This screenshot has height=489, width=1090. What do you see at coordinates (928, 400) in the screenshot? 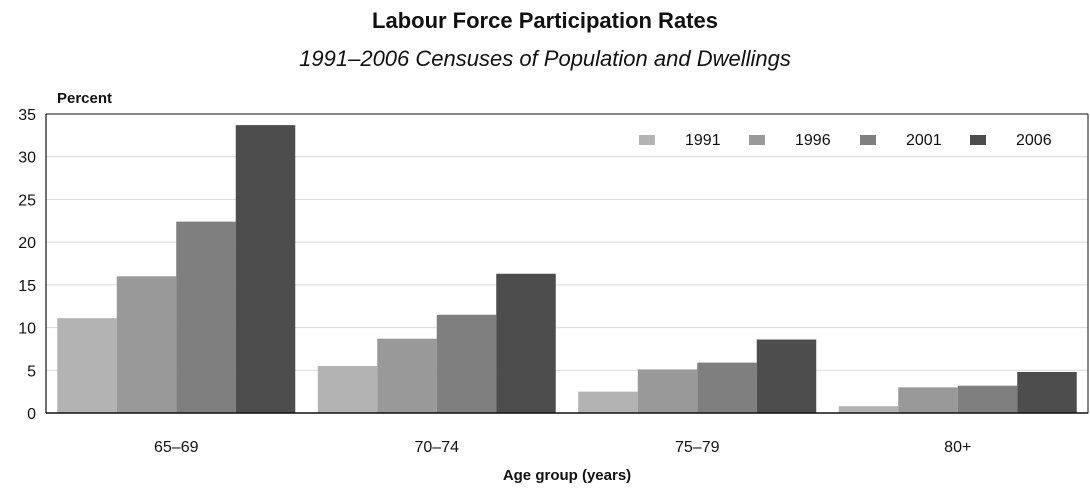
I see `bar-1996-80+` at bounding box center [928, 400].